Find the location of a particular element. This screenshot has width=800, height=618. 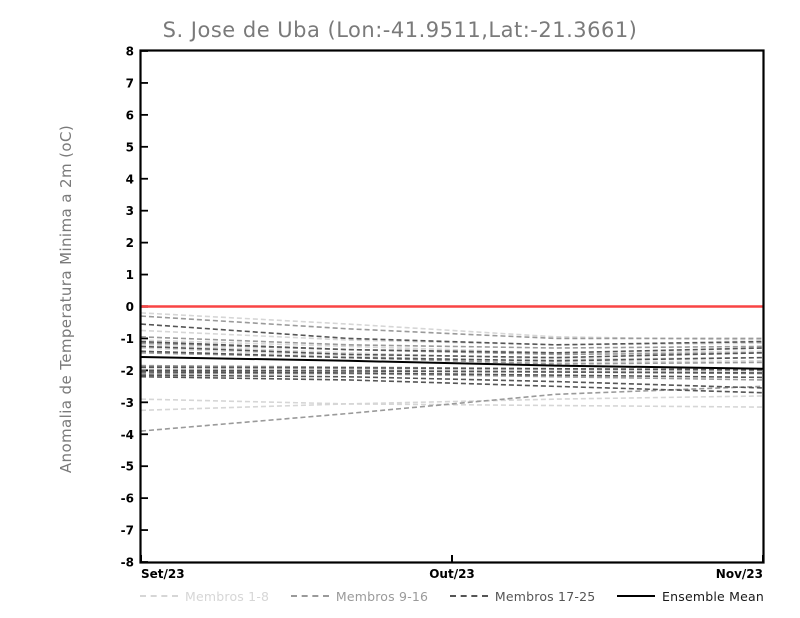

y-tick-label: -4 is located at coordinates (127, 435).